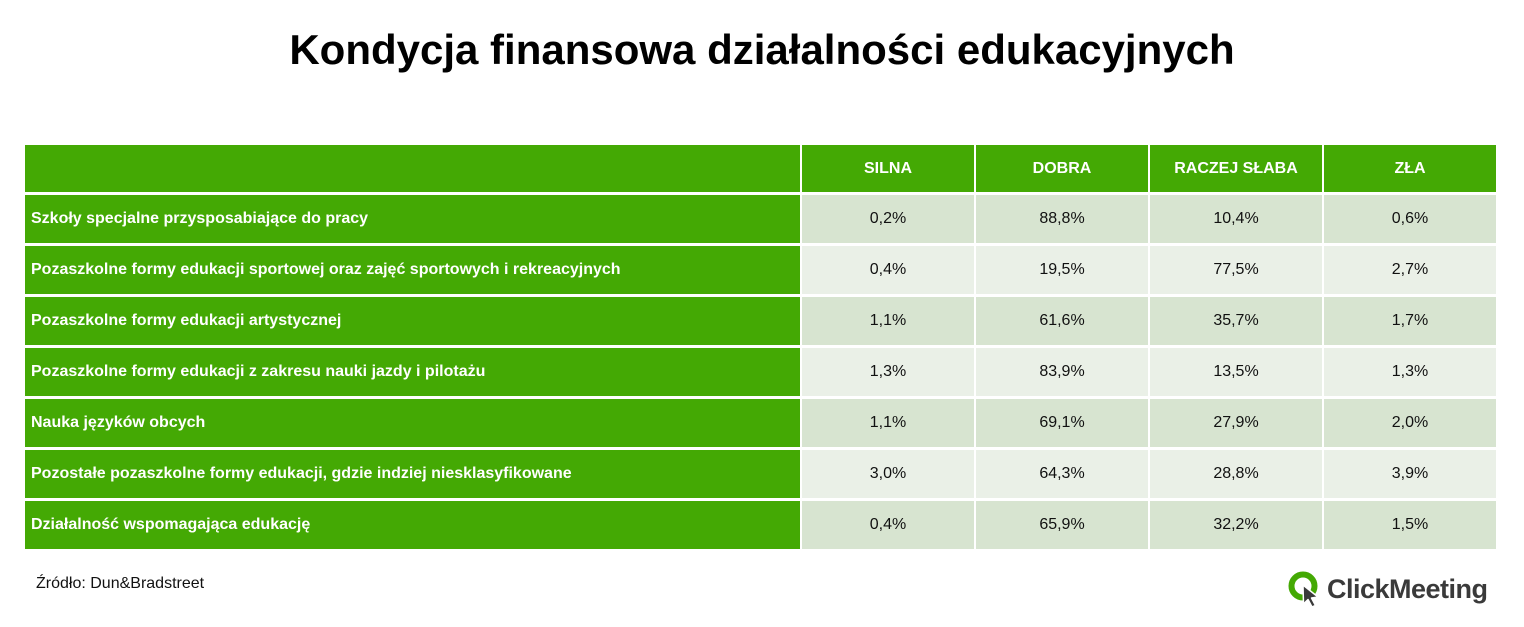 The width and height of the screenshot is (1524, 627). I want to click on table-header-row: SILNA DOBRA RACZEJ SŁABA ZŁA, so click(760, 168).